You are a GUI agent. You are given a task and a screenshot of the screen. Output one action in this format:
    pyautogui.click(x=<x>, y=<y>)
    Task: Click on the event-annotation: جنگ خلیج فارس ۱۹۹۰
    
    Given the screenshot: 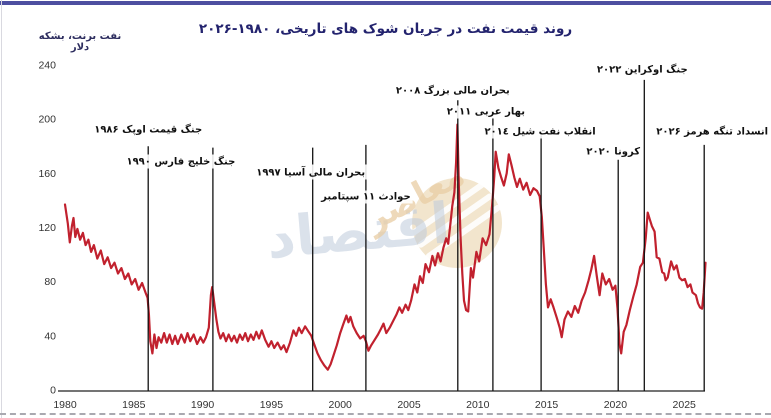 What is the action you would take?
    pyautogui.click(x=181, y=161)
    